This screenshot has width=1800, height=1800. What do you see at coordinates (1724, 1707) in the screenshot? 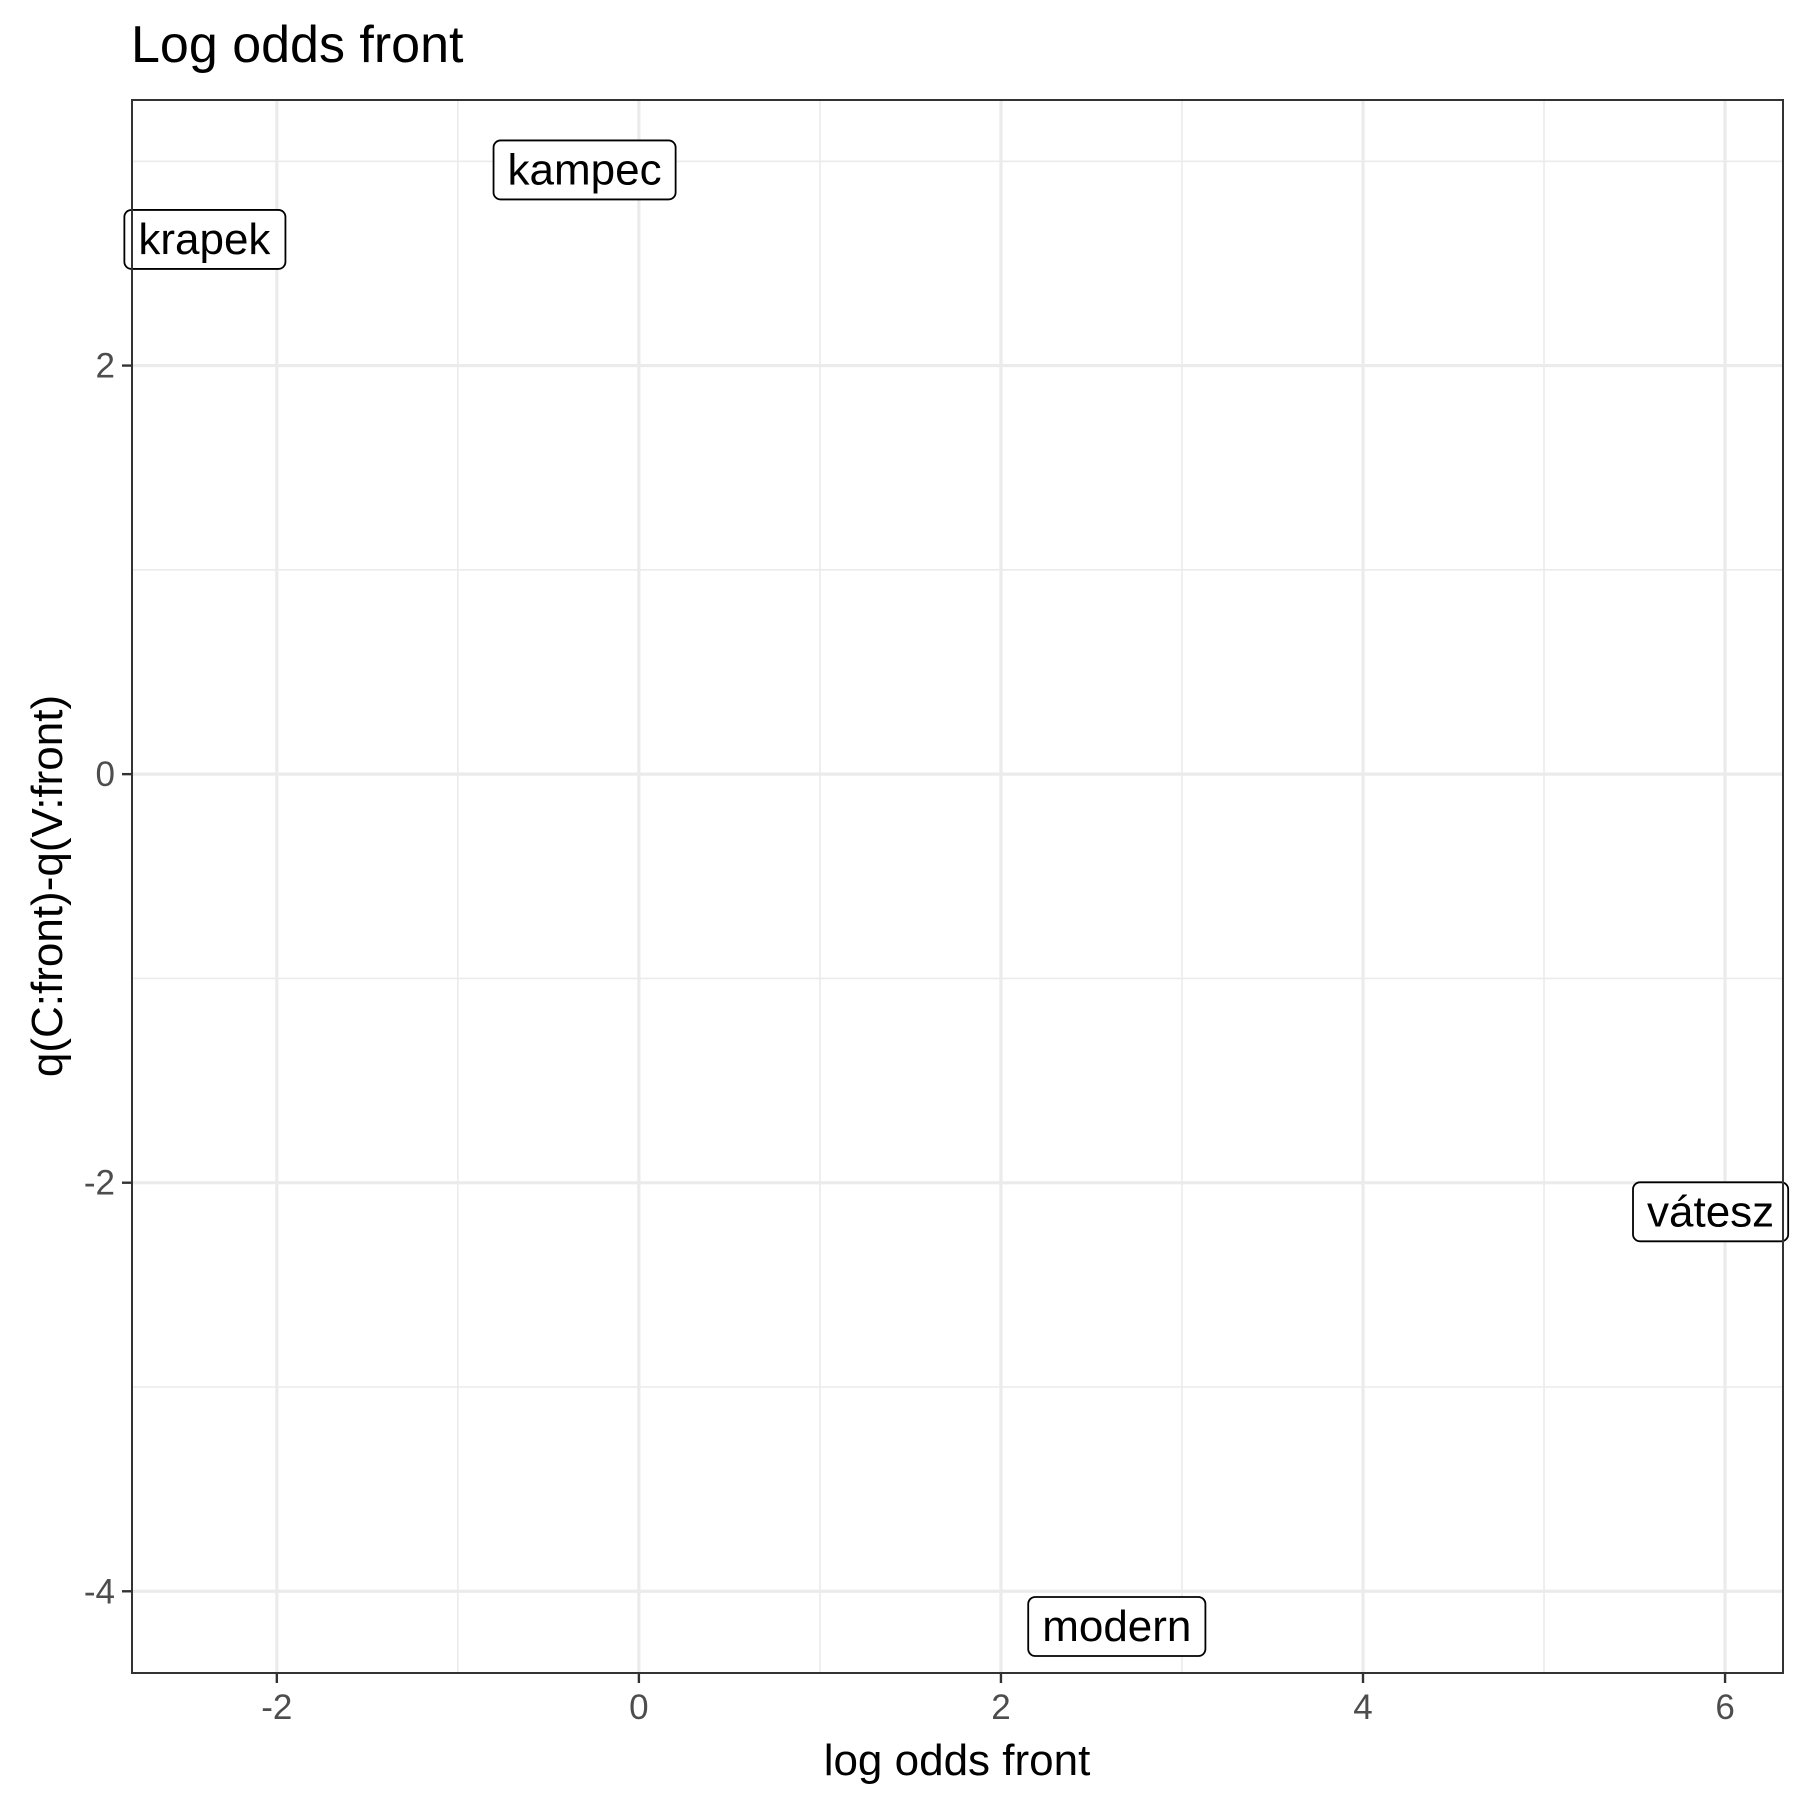
I see `x-tick-label: 6` at bounding box center [1724, 1707].